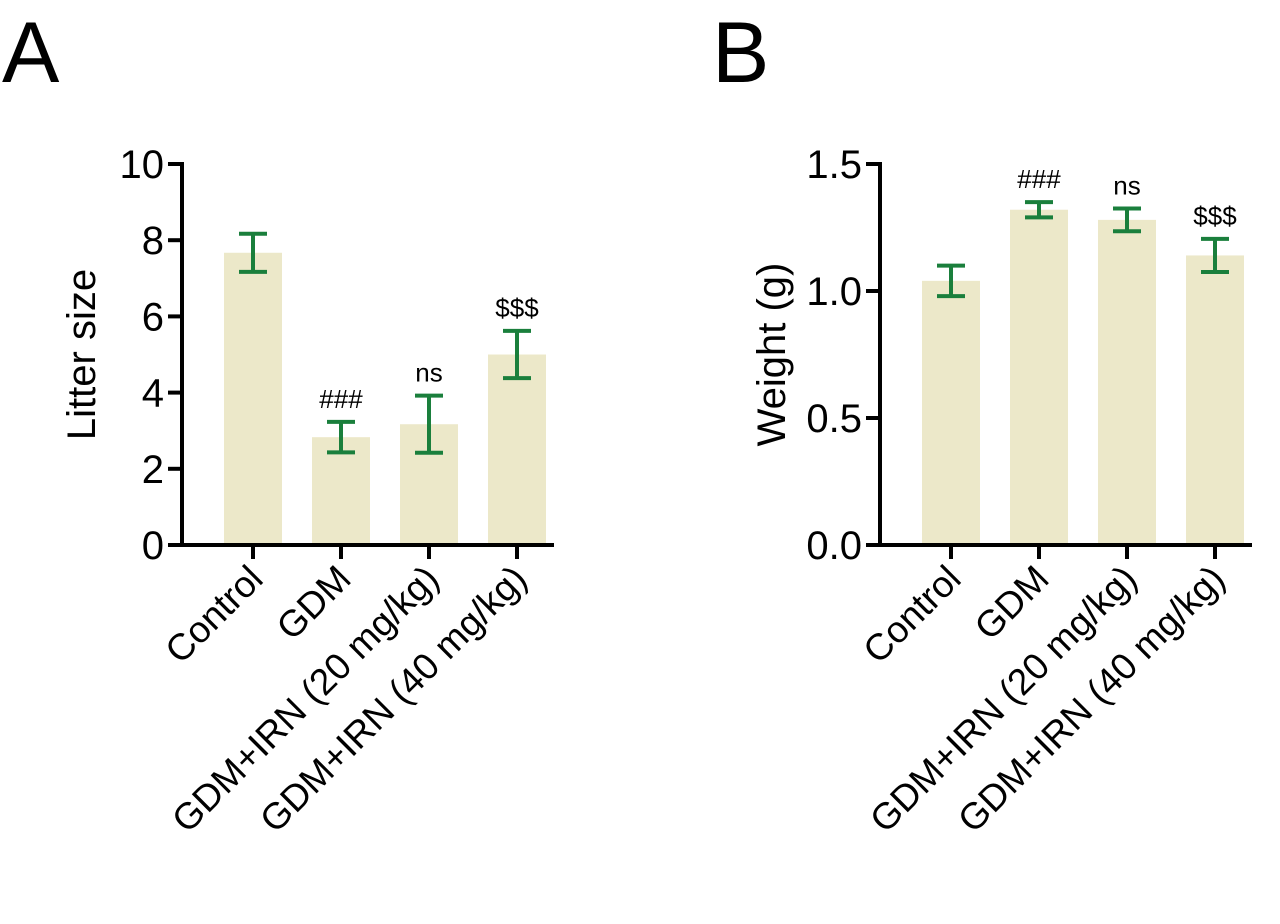 The width and height of the screenshot is (1280, 924). I want to click on y-tick-label: 1.5, so click(834, 165).